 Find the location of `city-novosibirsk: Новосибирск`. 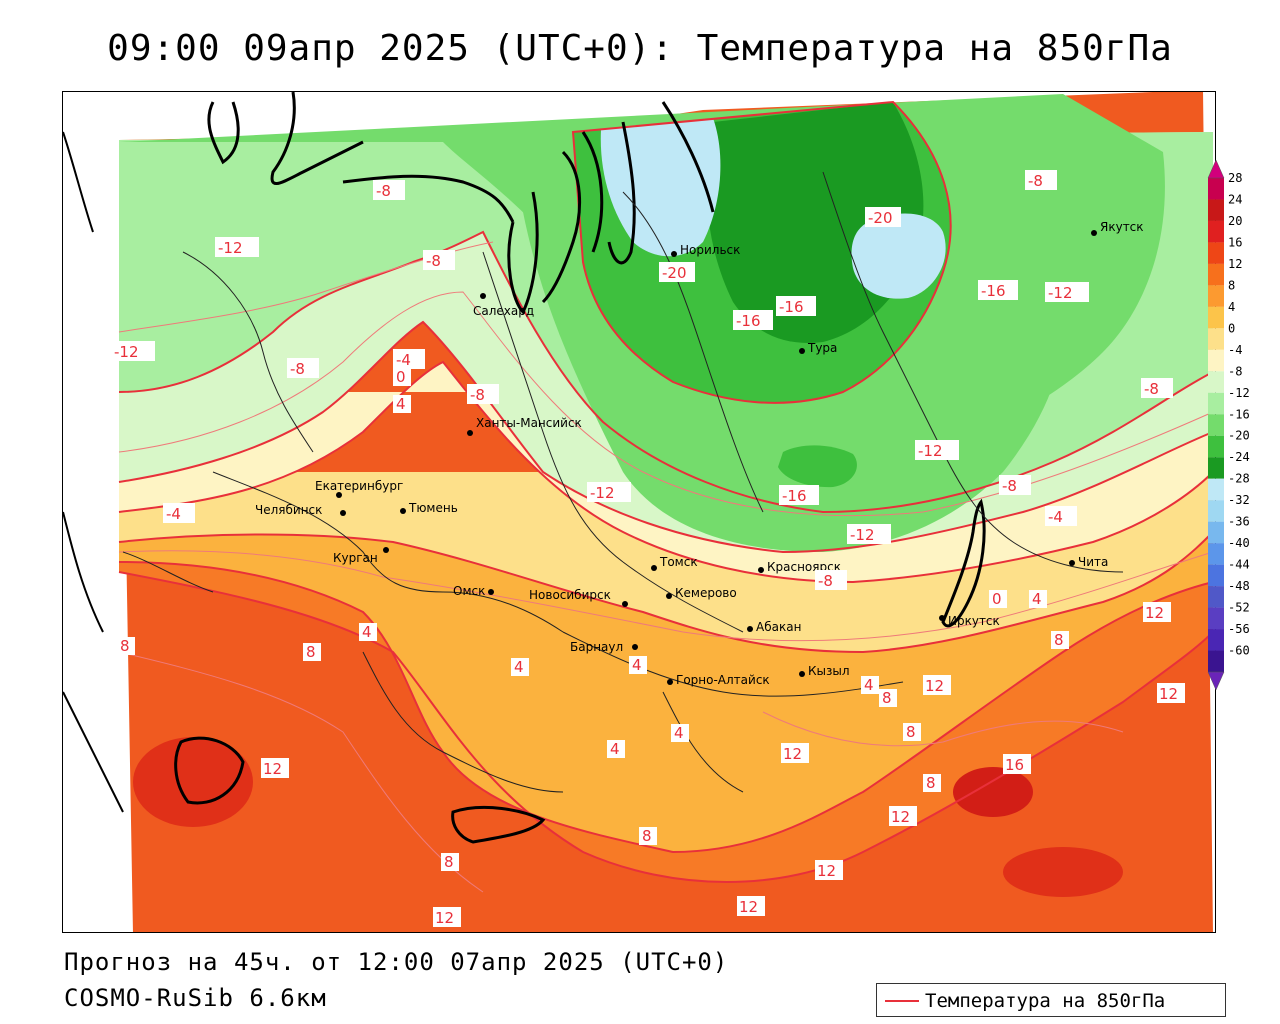

city-novosibirsk: Новосибирск is located at coordinates (578, 597).